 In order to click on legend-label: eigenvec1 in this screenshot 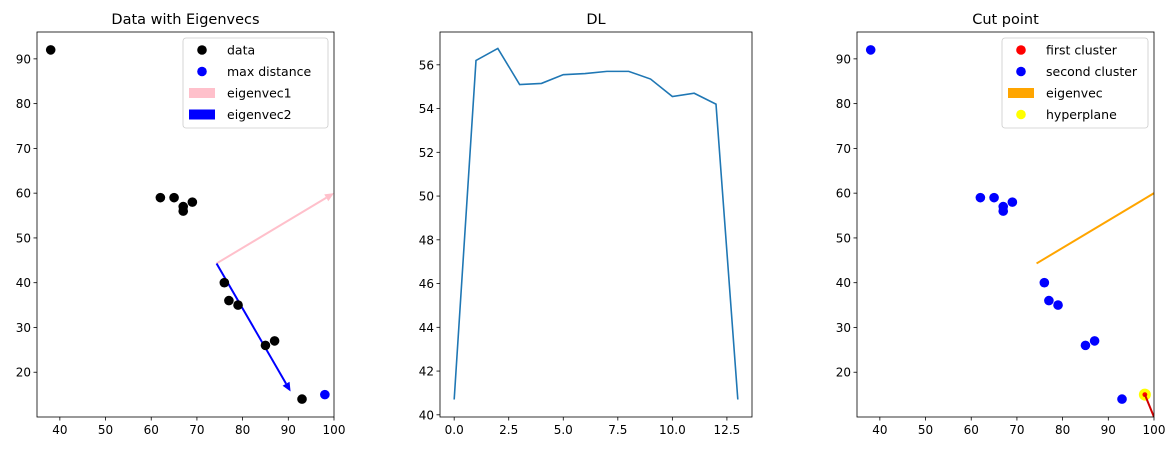, I will do `click(259, 93)`.